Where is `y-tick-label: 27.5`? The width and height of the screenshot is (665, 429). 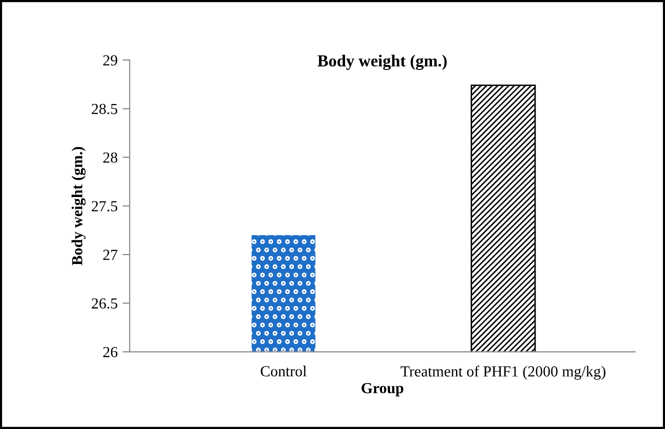
y-tick-label: 27.5 is located at coordinates (105, 206).